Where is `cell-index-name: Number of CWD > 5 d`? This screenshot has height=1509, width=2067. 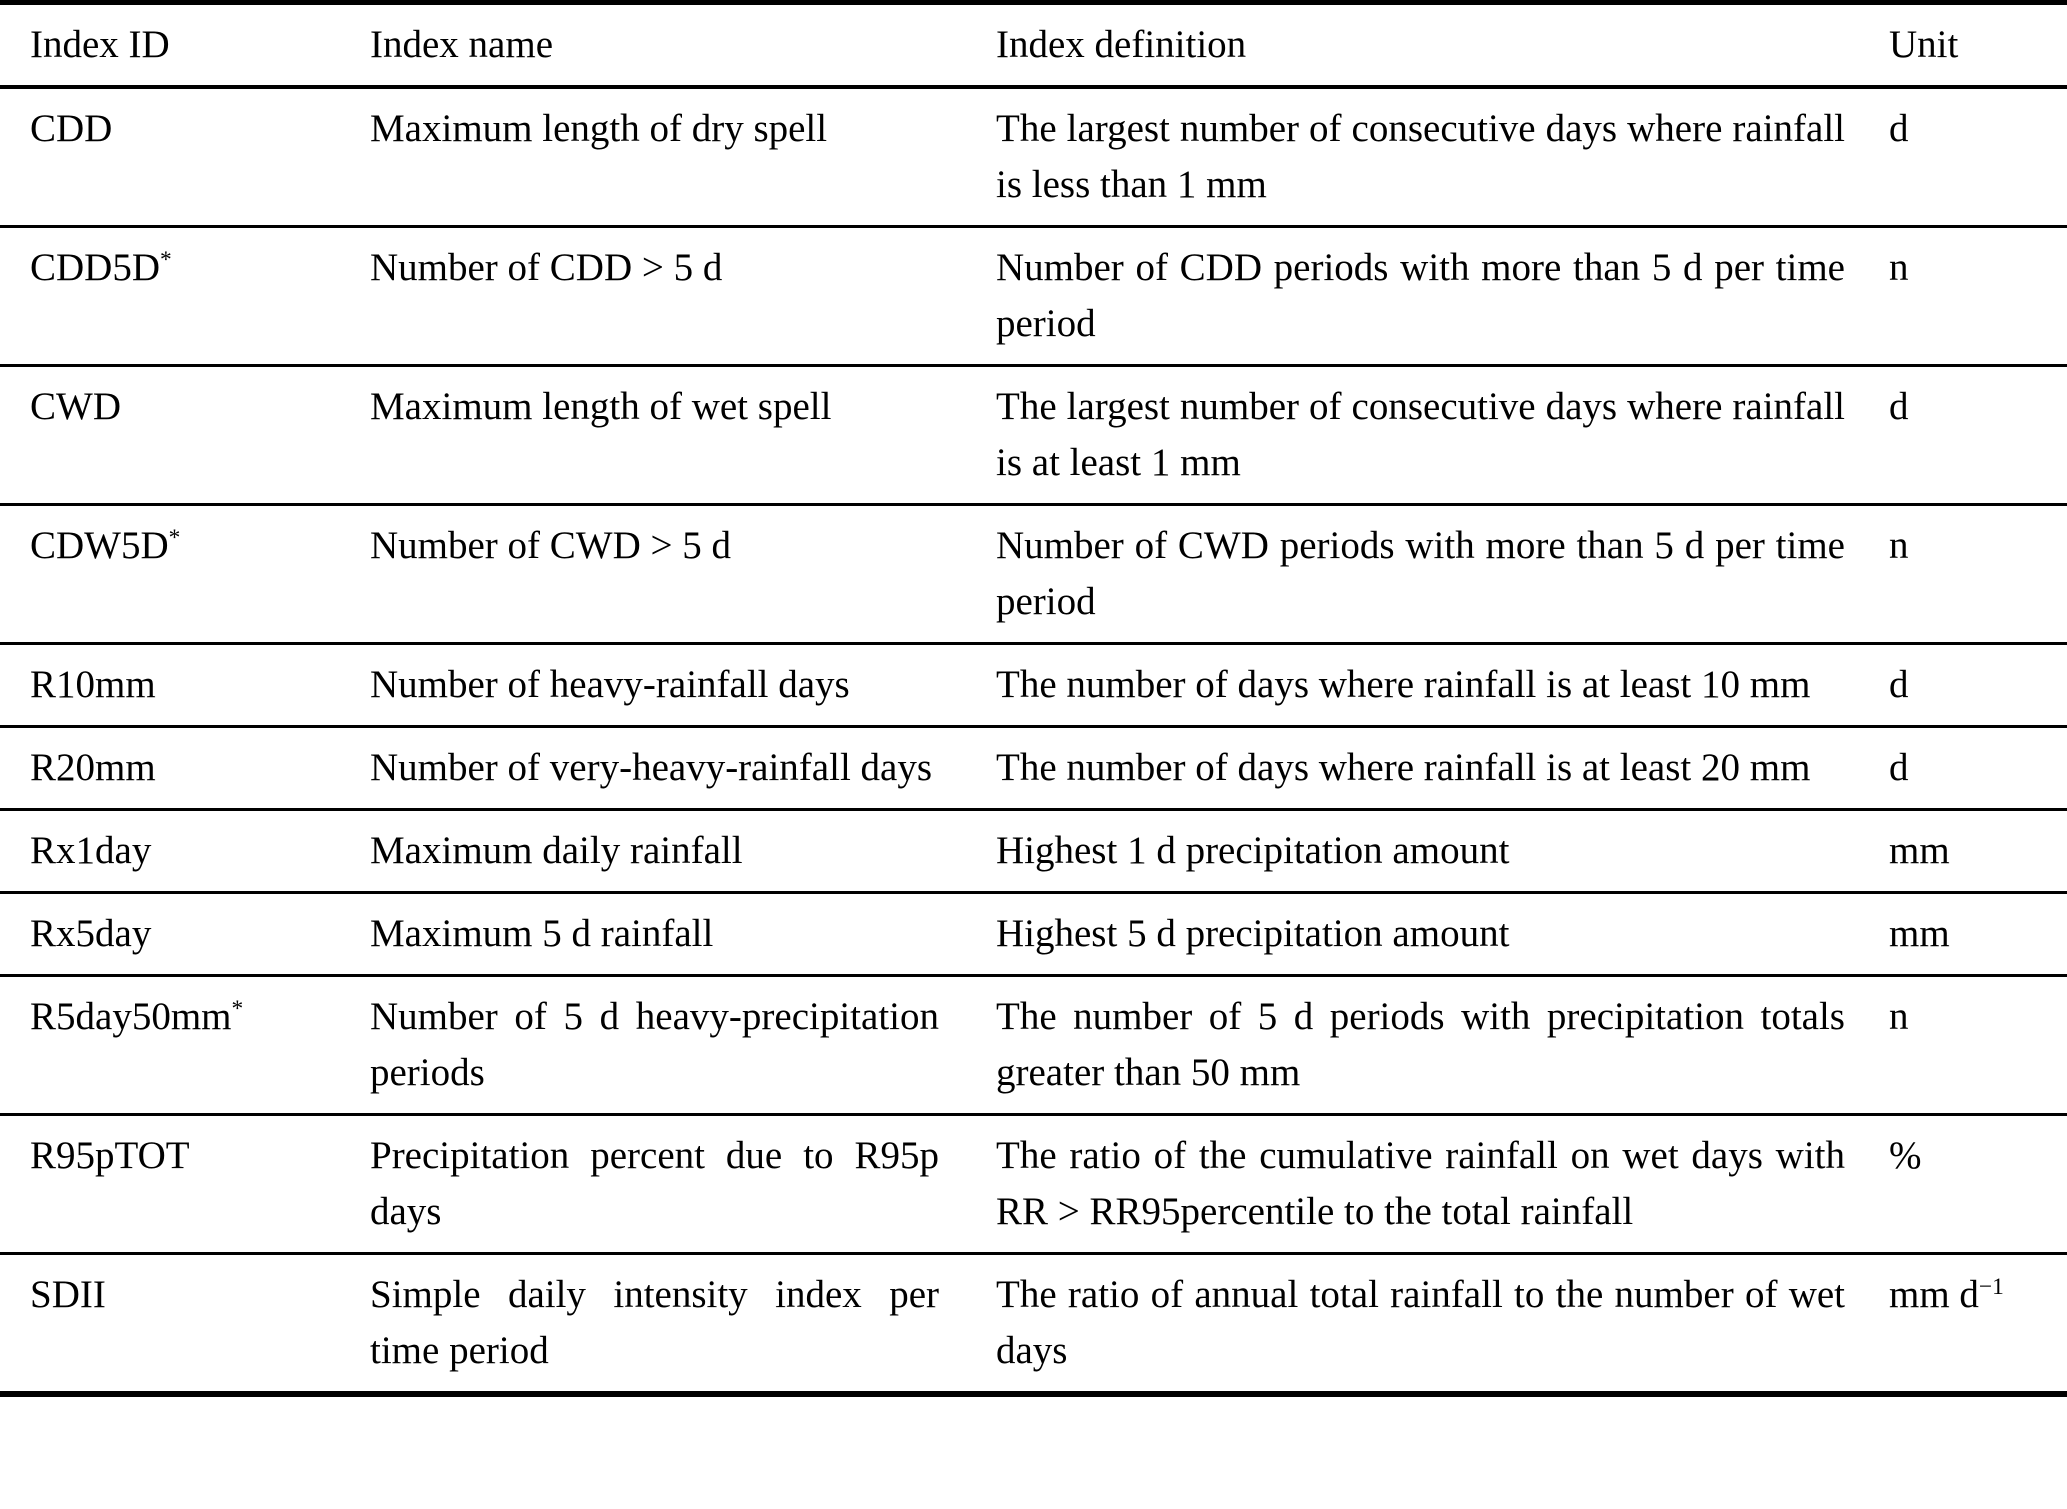
cell-index-name: Number of CWD > 5 d is located at coordinates (682, 573).